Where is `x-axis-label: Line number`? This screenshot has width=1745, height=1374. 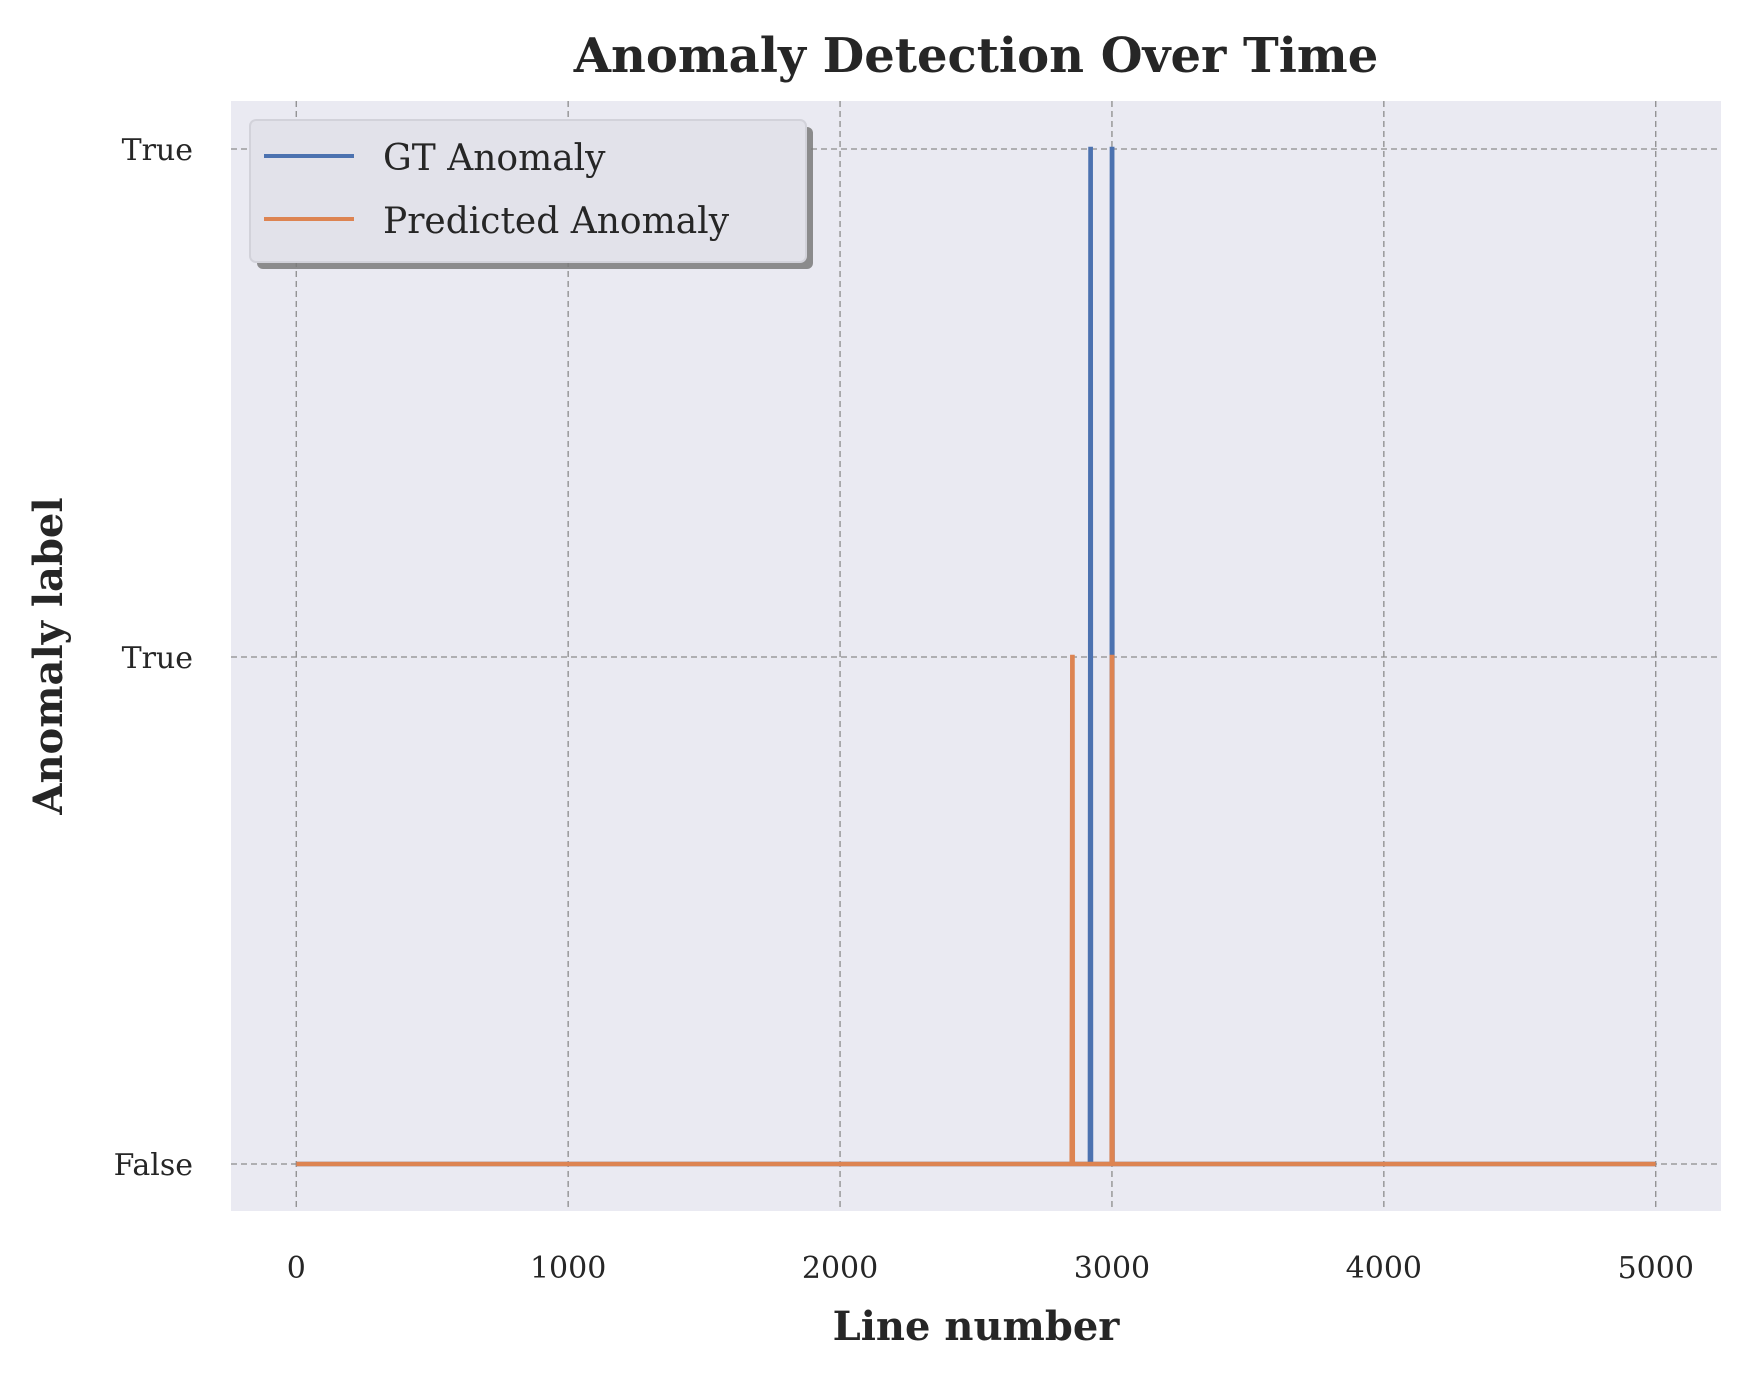 x-axis-label: Line number is located at coordinates (977, 1326).